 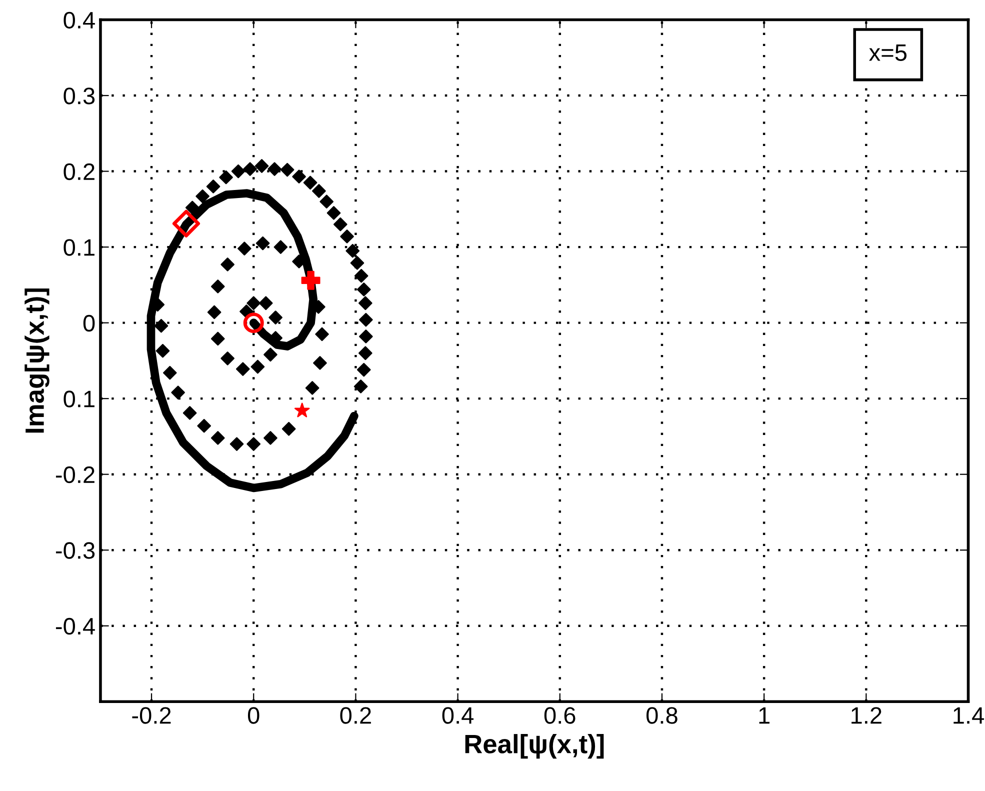 I want to click on annotation: x=5, so click(x=888, y=52).